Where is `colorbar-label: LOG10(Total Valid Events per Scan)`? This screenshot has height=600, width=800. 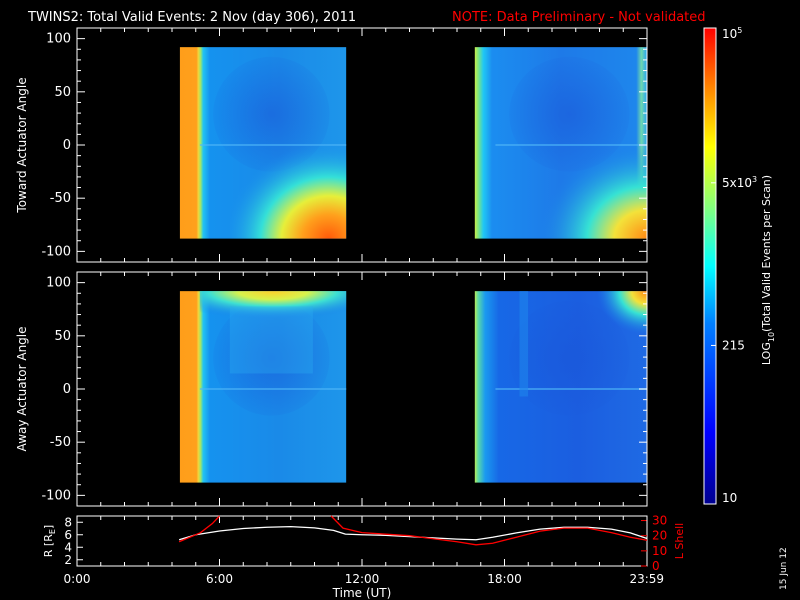
colorbar-label: LOG10(Total Valid Events per Scan) is located at coordinates (768, 270).